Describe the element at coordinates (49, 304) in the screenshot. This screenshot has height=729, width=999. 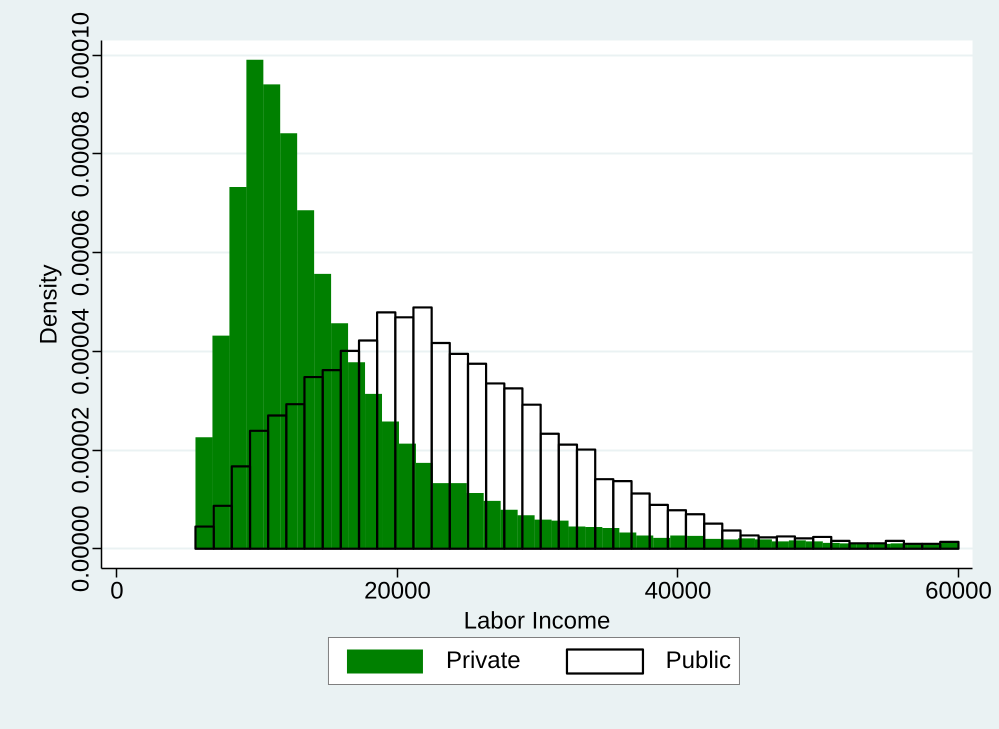
I see `y-axis-title: Density` at that location.